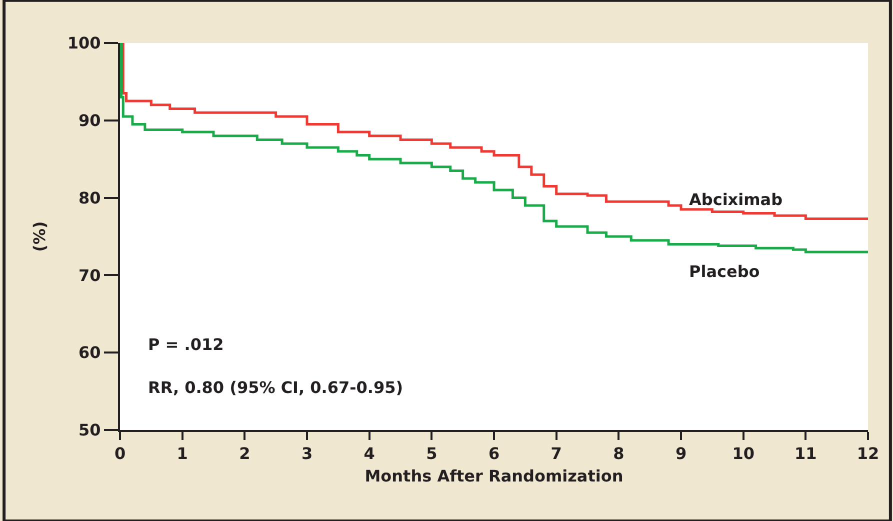  Describe the element at coordinates (494, 476) in the screenshot. I see `x-axis-title: Months After Randomization` at that location.